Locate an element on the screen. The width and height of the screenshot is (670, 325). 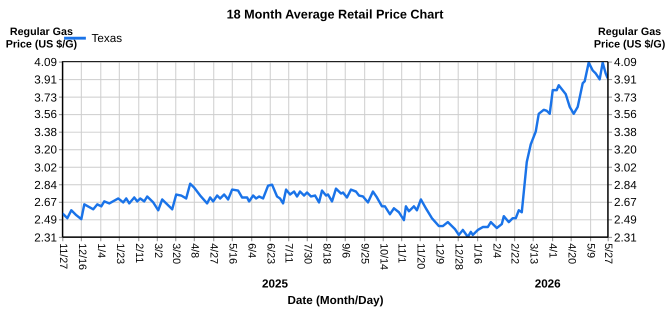
legend-label: Texas is located at coordinates (107, 39).